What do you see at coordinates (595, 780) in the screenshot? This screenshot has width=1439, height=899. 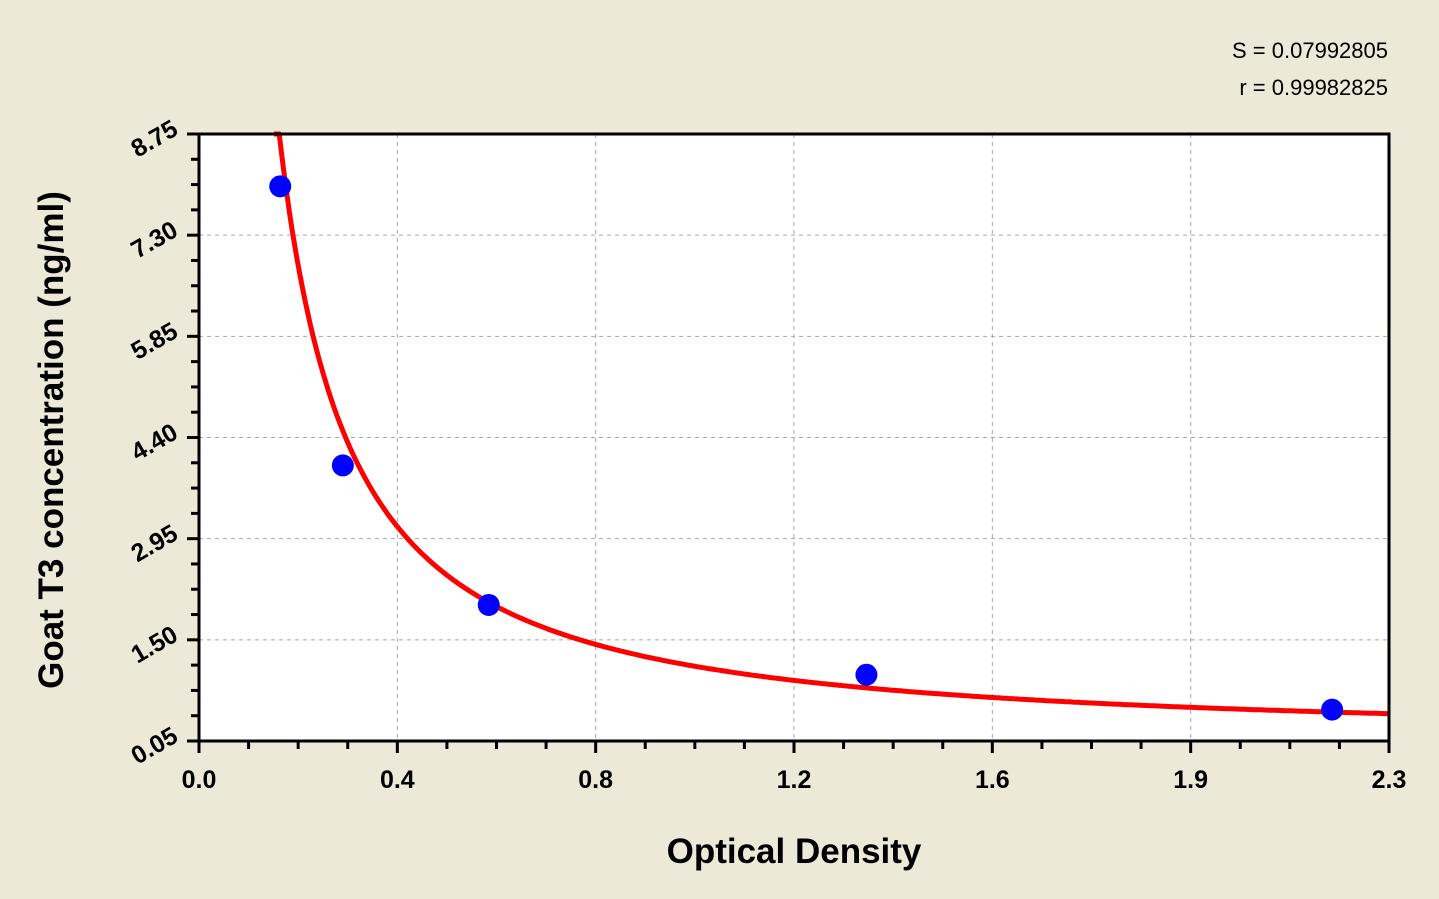 I see `x-tick-label: 0.8` at bounding box center [595, 780].